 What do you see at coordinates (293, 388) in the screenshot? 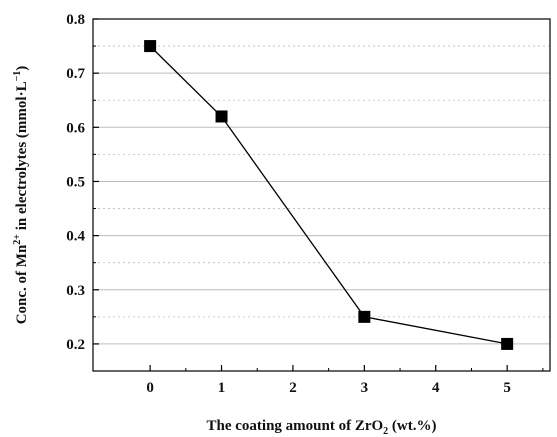
I see `x-tick-label: 2` at bounding box center [293, 388].